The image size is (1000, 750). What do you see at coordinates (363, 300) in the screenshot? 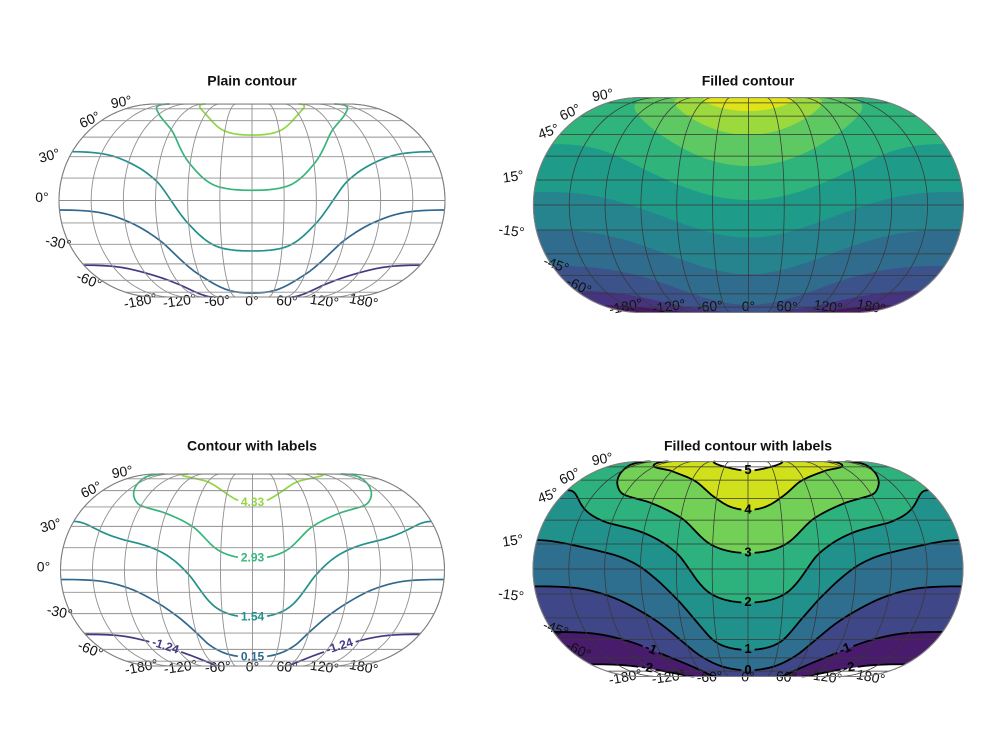
I see `svg-text: 180°` at bounding box center [363, 300].